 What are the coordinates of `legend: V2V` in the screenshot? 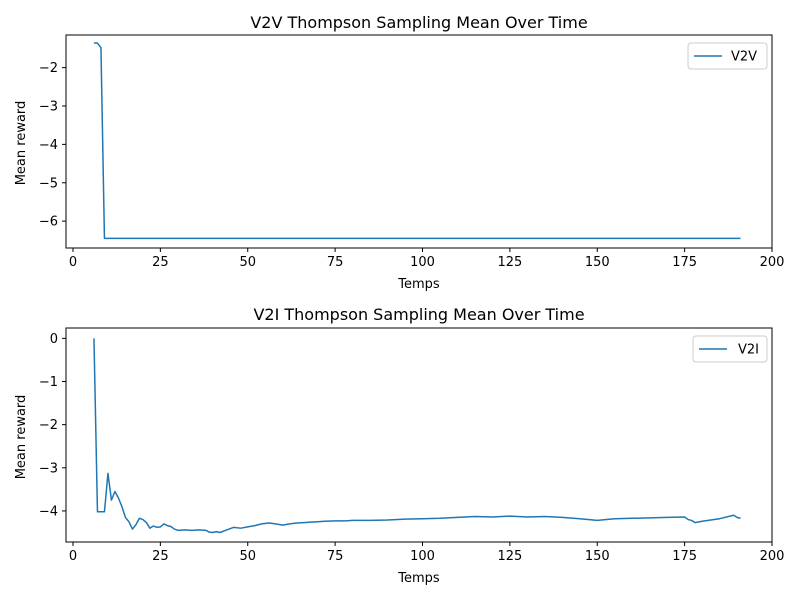 It's located at (727, 56).